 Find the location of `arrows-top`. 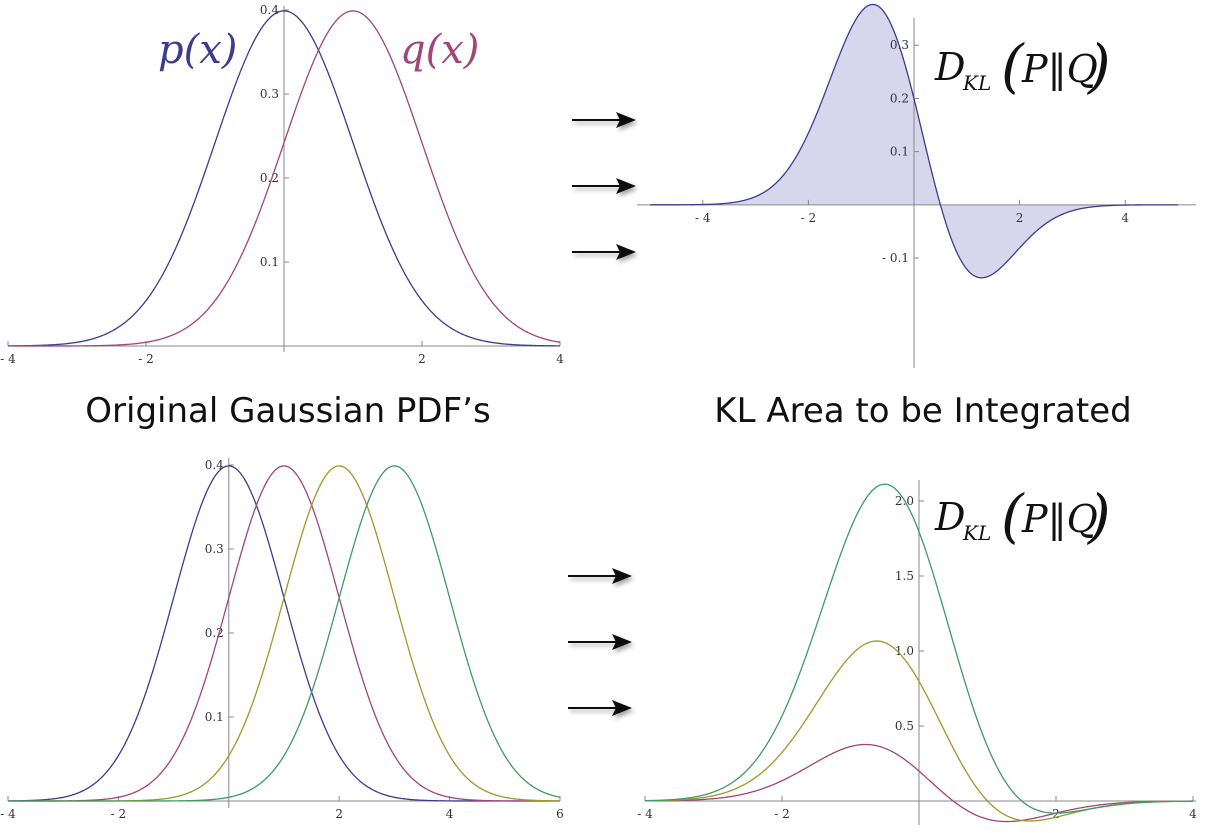

arrows-top is located at coordinates (604, 186).